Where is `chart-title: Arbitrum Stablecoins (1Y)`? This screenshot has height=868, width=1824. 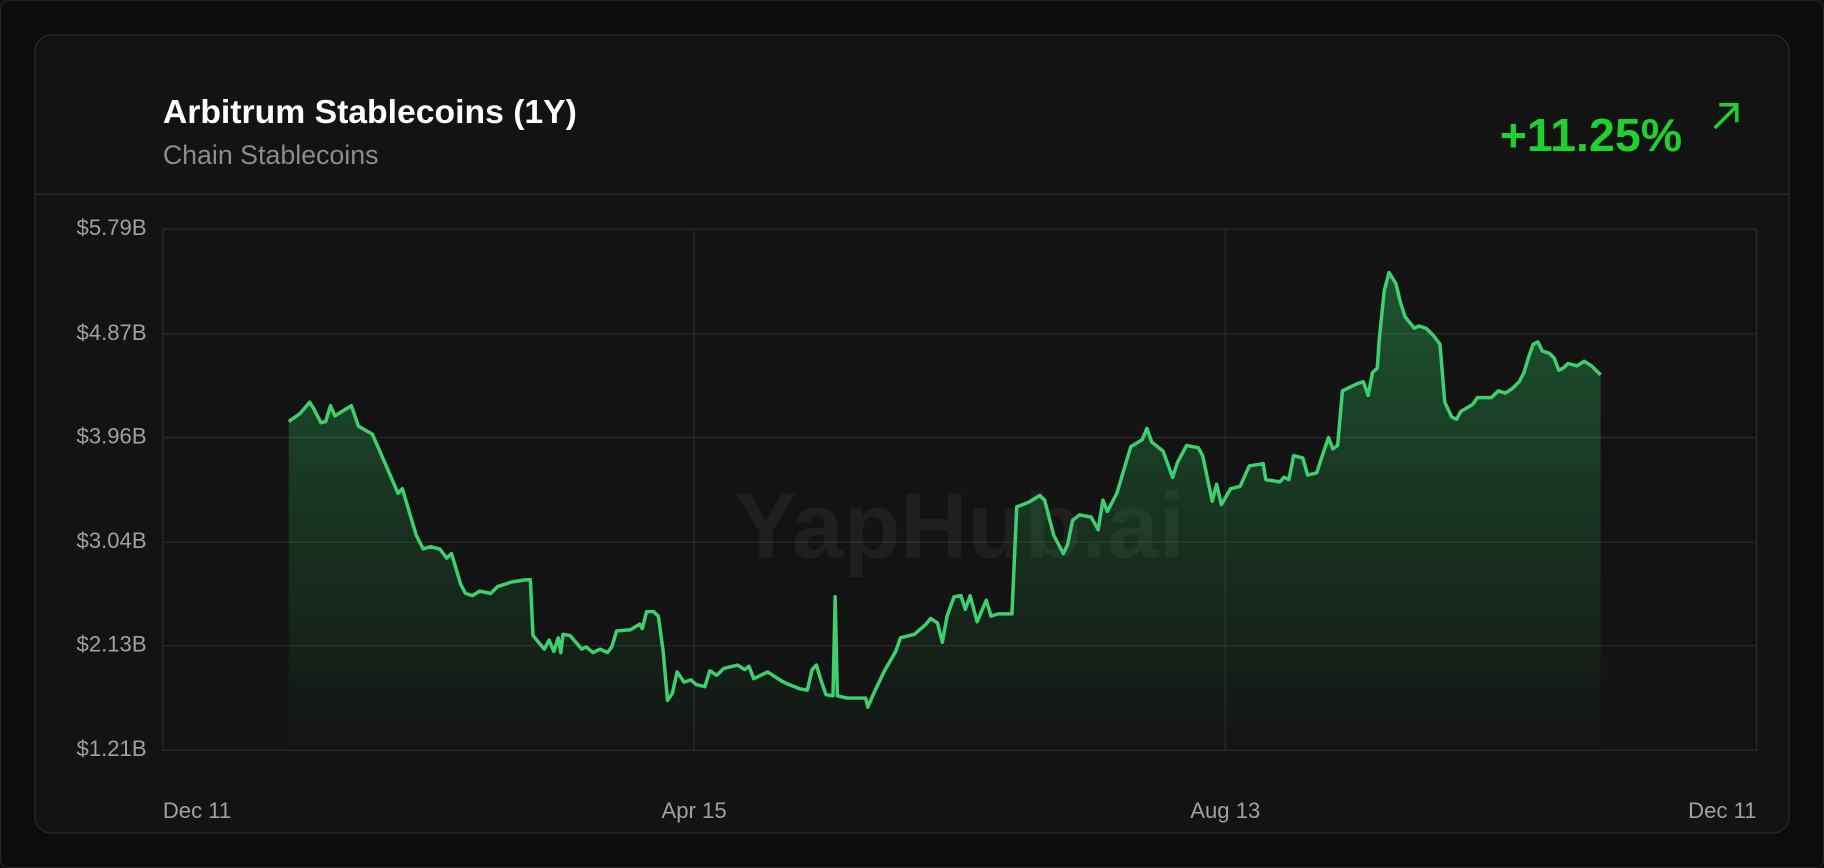 chart-title: Arbitrum Stablecoins (1Y) is located at coordinates (370, 112).